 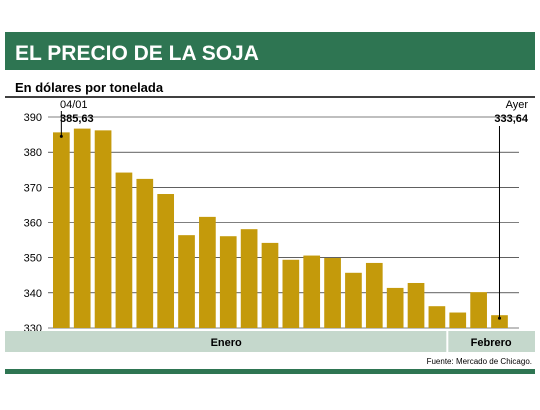 What do you see at coordinates (511, 119) in the screenshot?
I see `annotation-value: 333,64` at bounding box center [511, 119].